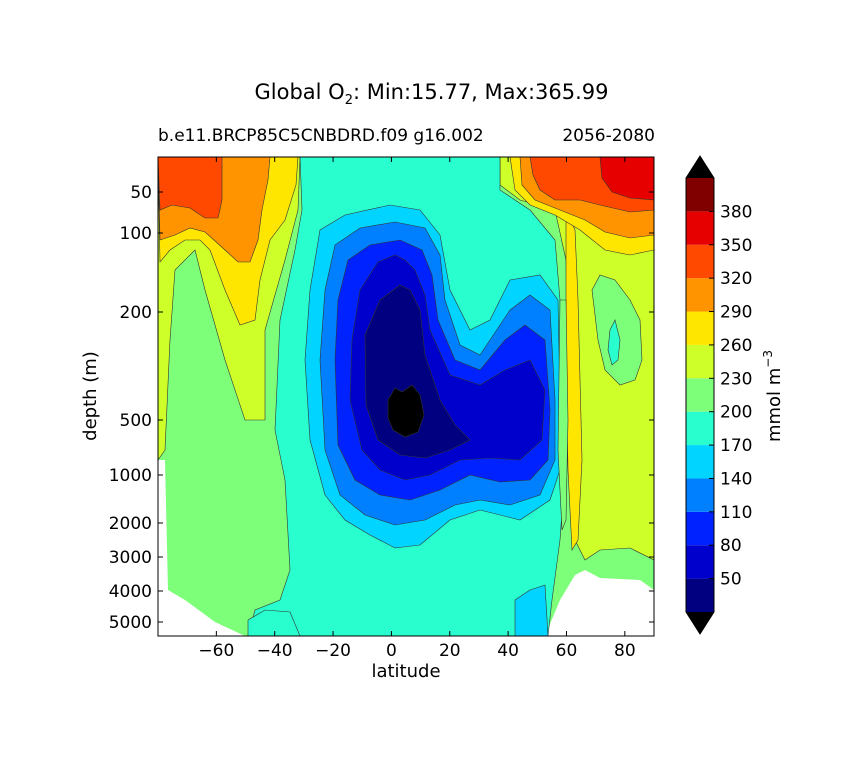 The image size is (863, 757). I want to click on y-tick-label: 5000, so click(130, 623).